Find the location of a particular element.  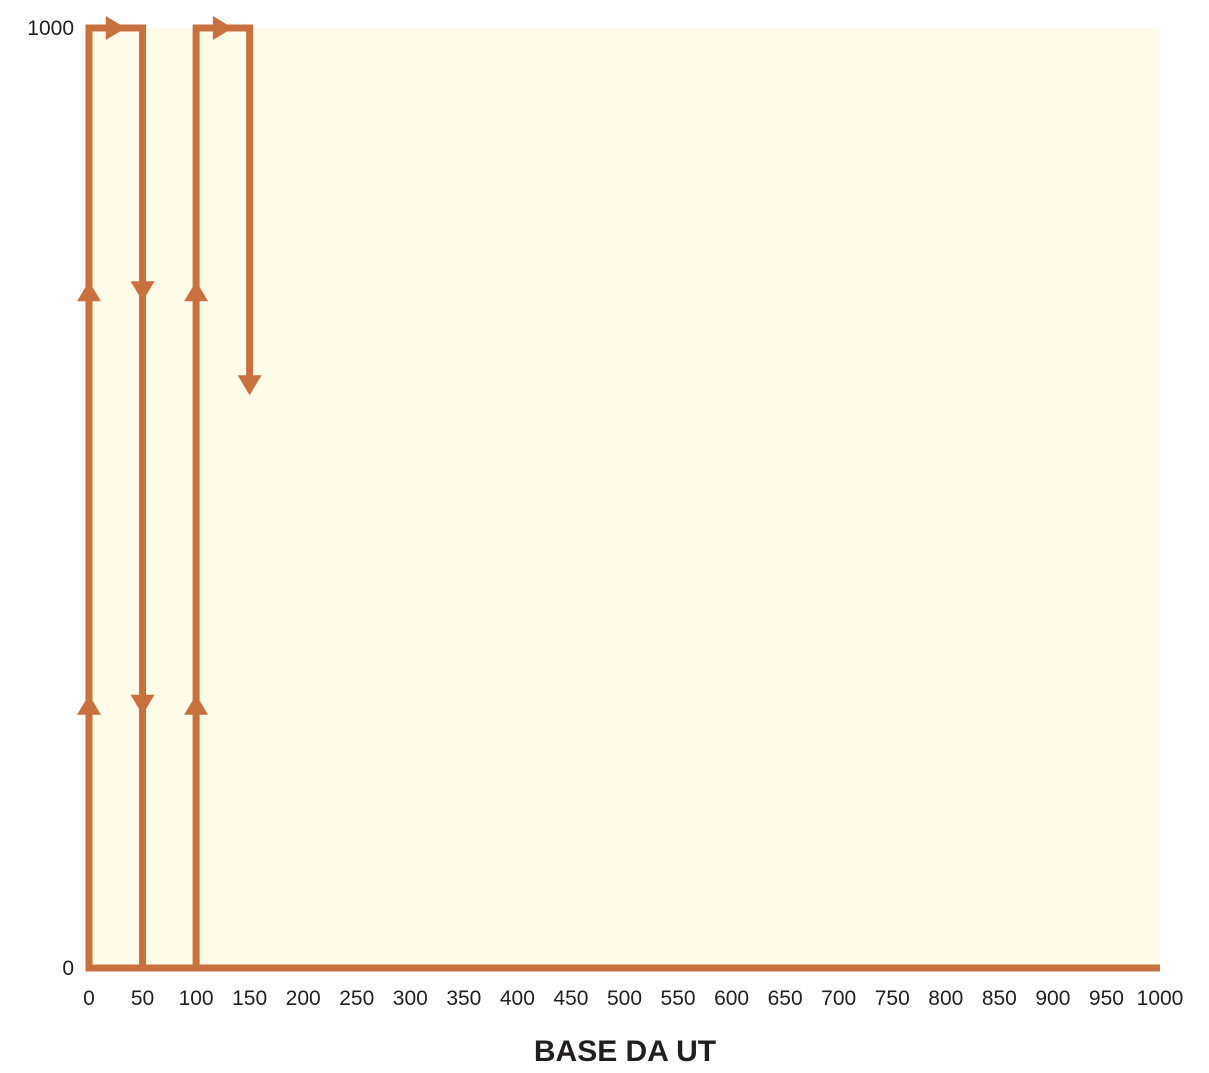

x-tick-label: 150 is located at coordinates (249, 998).